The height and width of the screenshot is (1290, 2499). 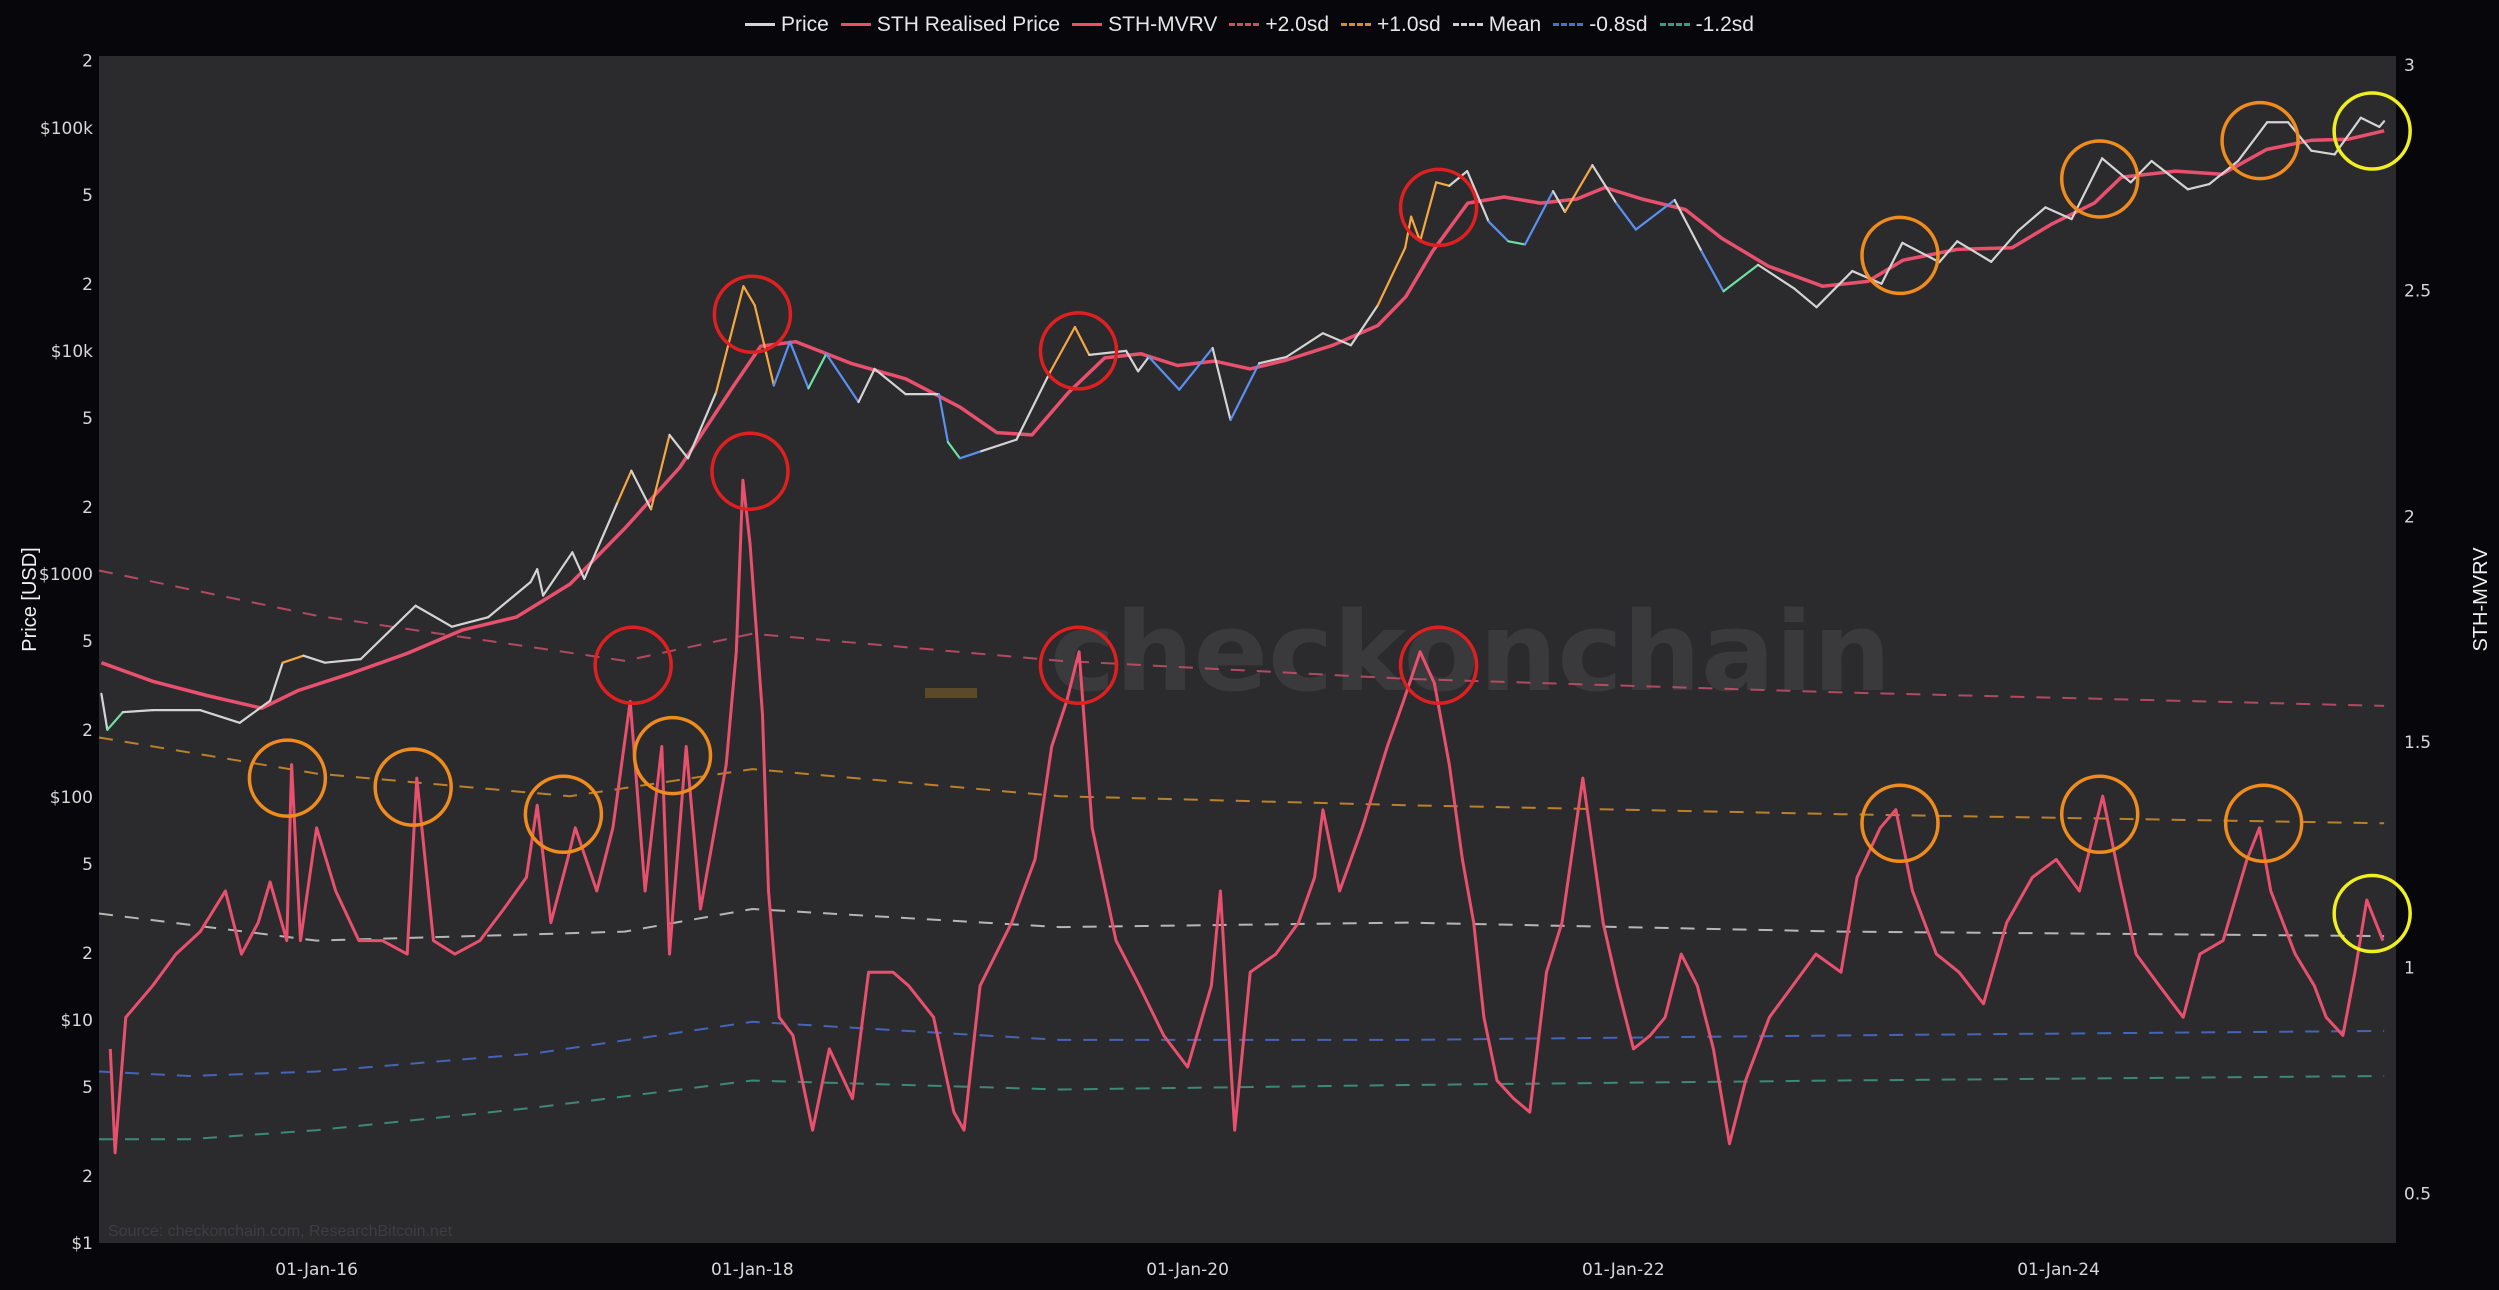 I want to click on legend-item-minus12sd: -1.2sd, so click(x=1706, y=24).